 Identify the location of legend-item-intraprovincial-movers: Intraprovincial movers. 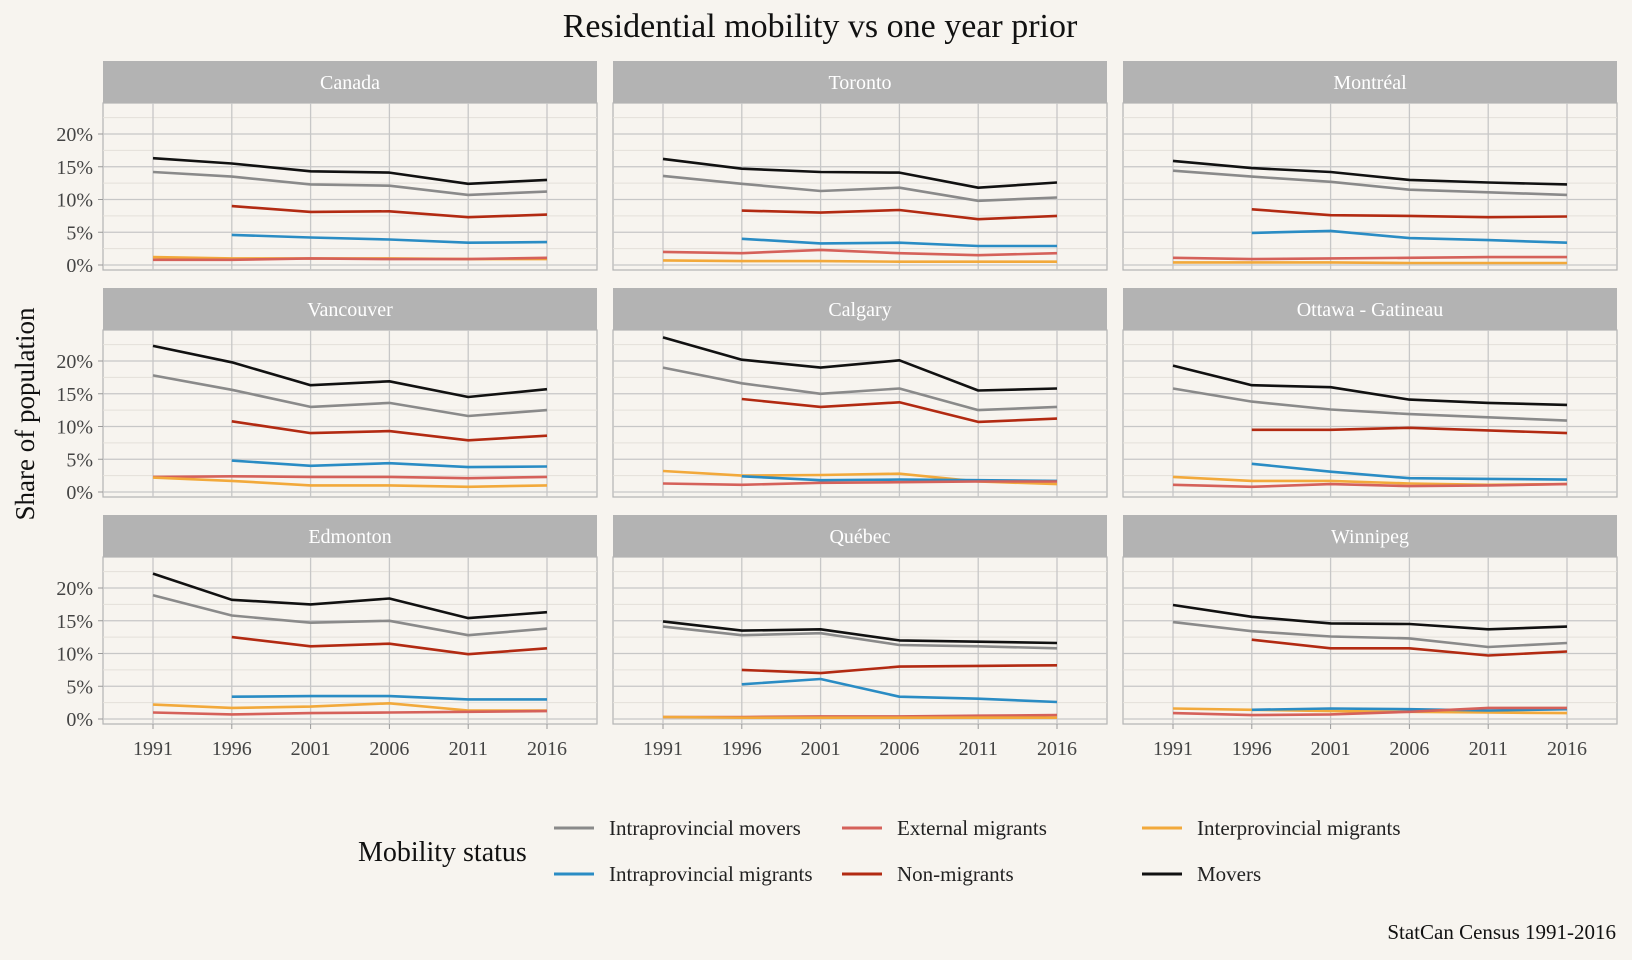
(677, 828).